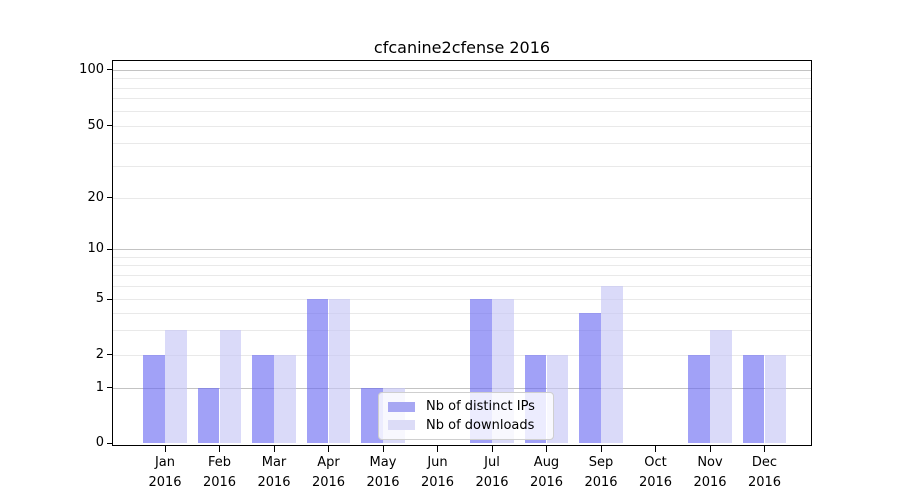 This screenshot has height=500, width=900. Describe the element at coordinates (99, 442) in the screenshot. I see `y-tick-label-0: 0` at that location.